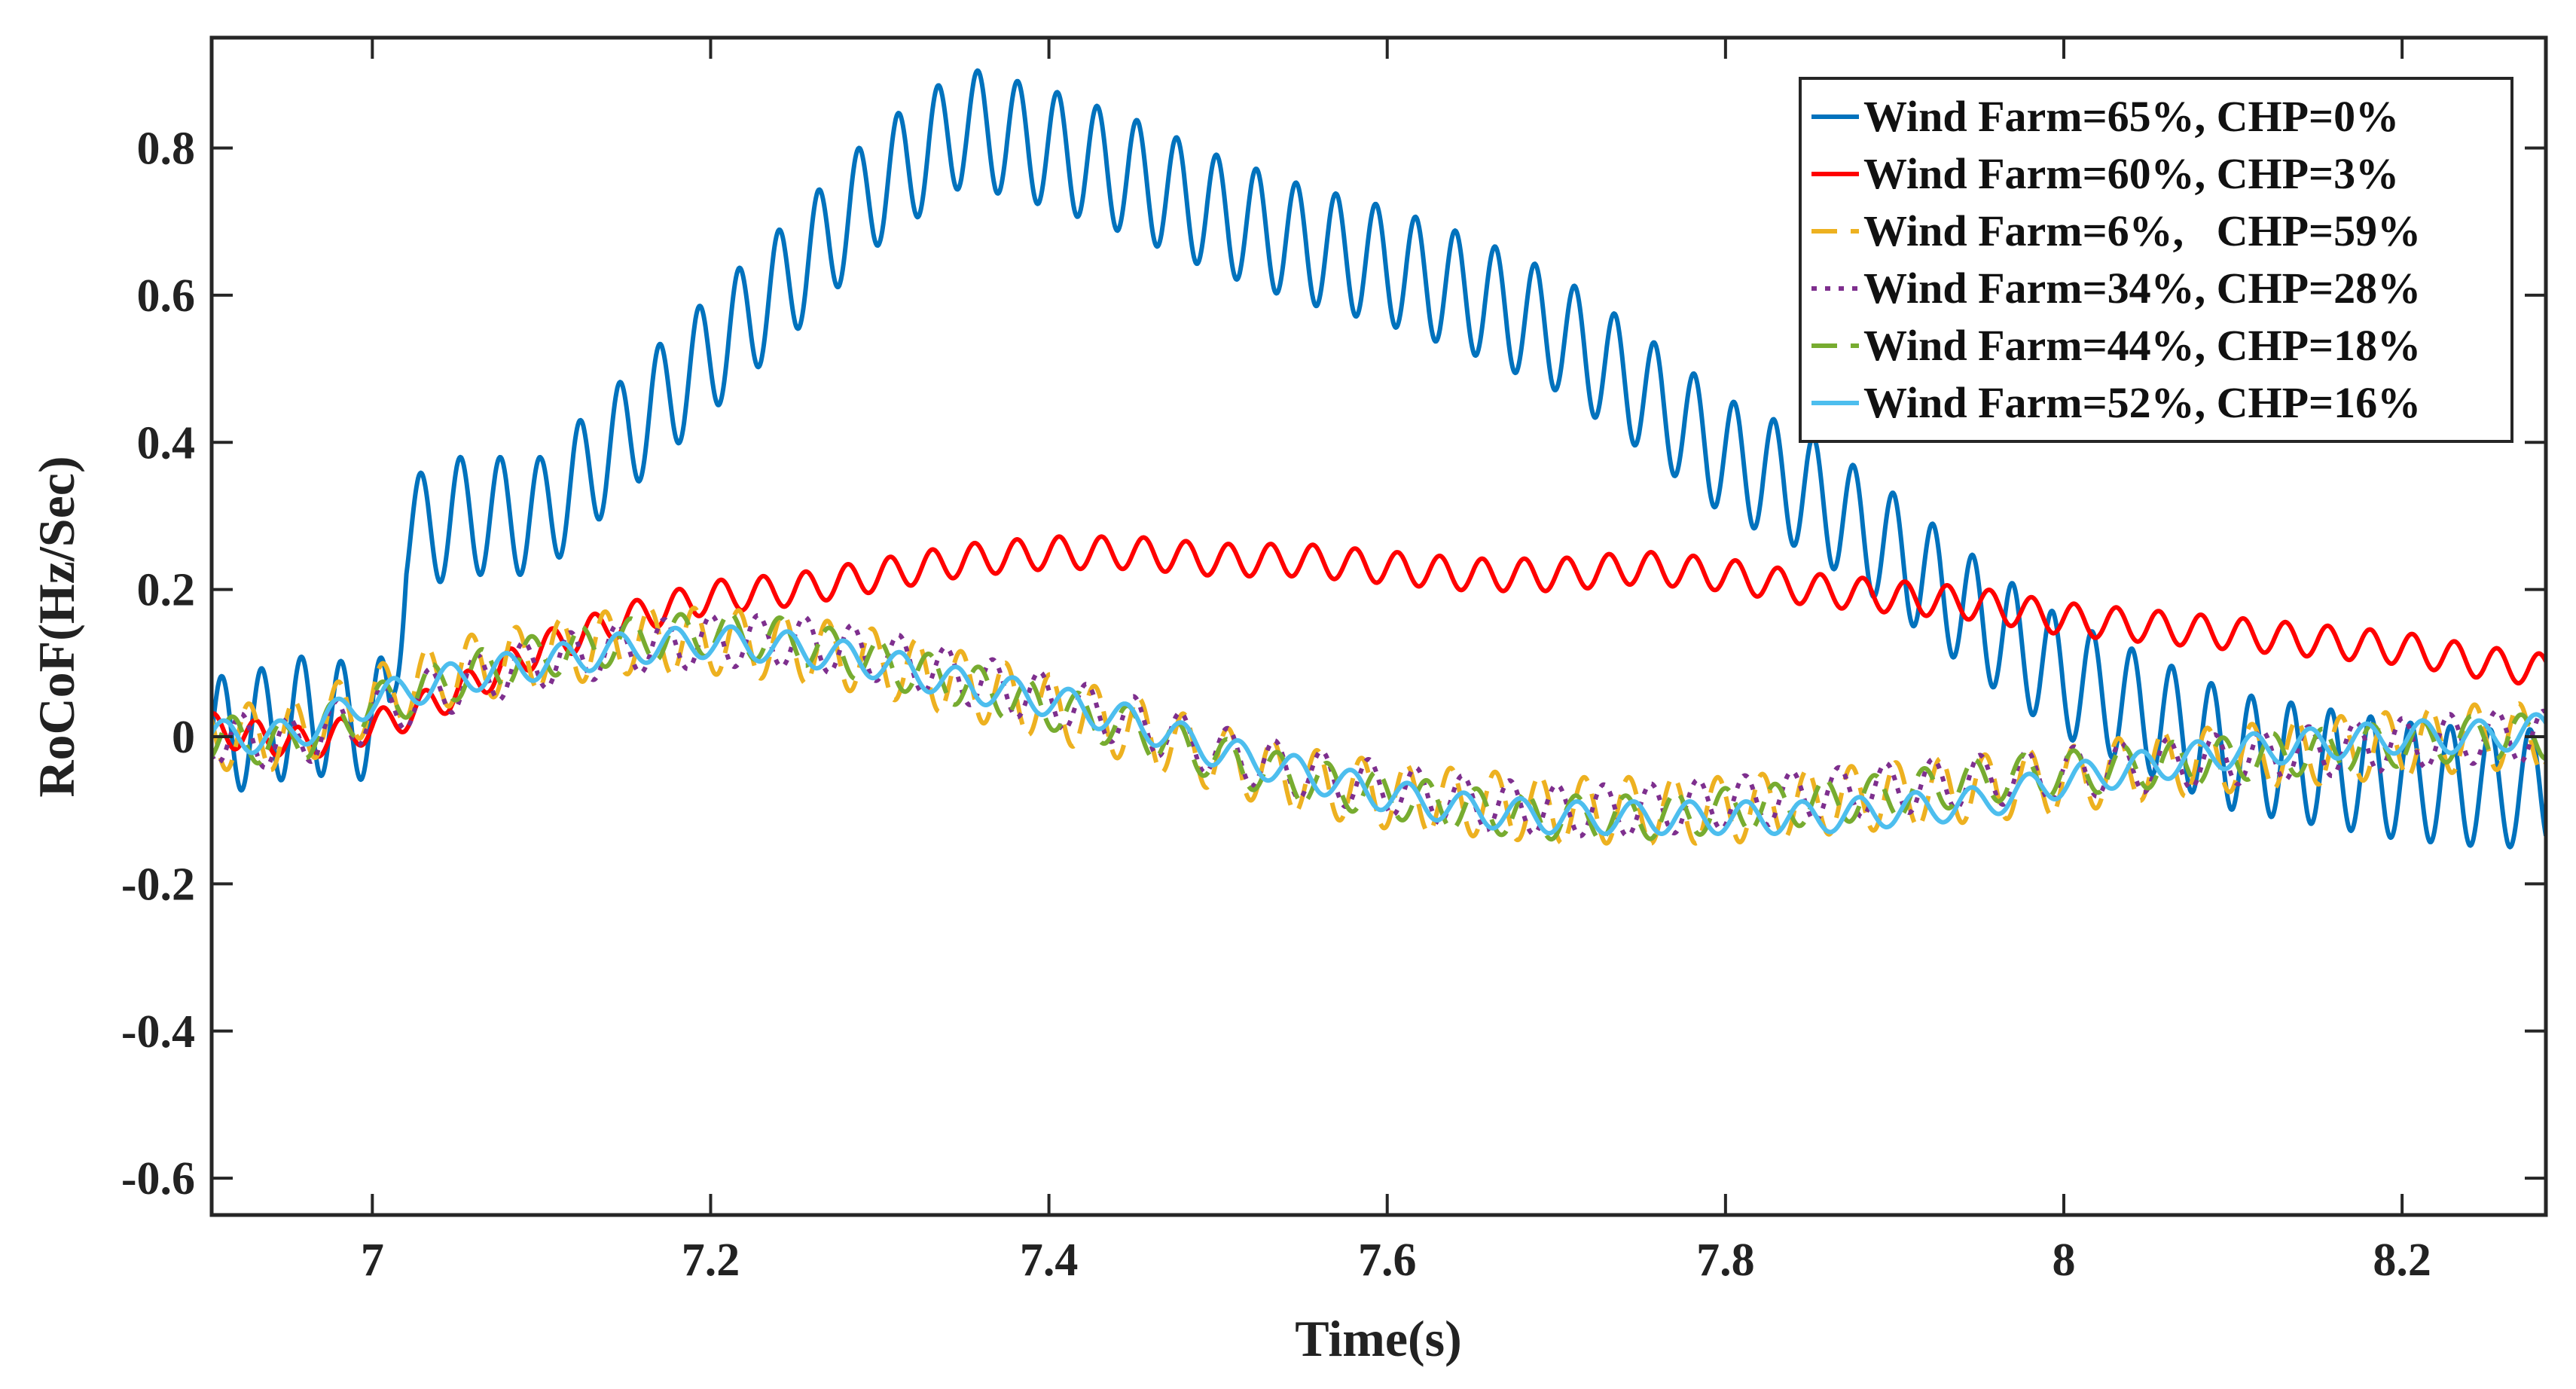 The height and width of the screenshot is (1389, 2576). I want to click on x-tick-label: 7, so click(373, 1260).